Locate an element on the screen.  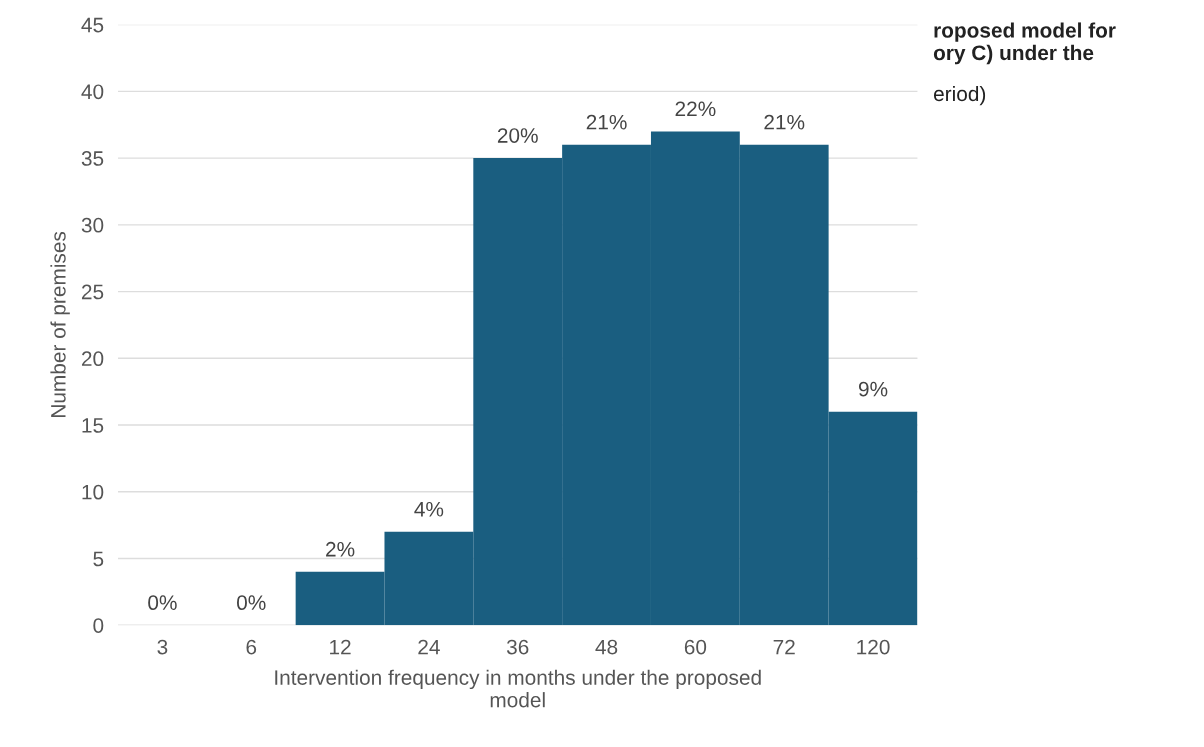
y-tick-label: 5 is located at coordinates (98, 559).